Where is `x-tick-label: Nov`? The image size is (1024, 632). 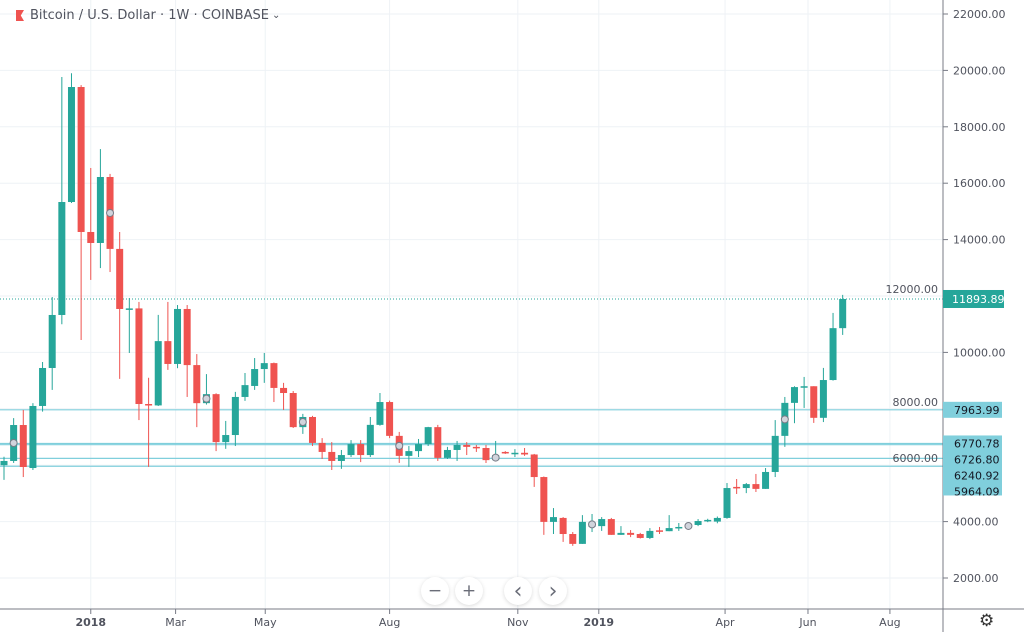
x-tick-label: Nov is located at coordinates (518, 622).